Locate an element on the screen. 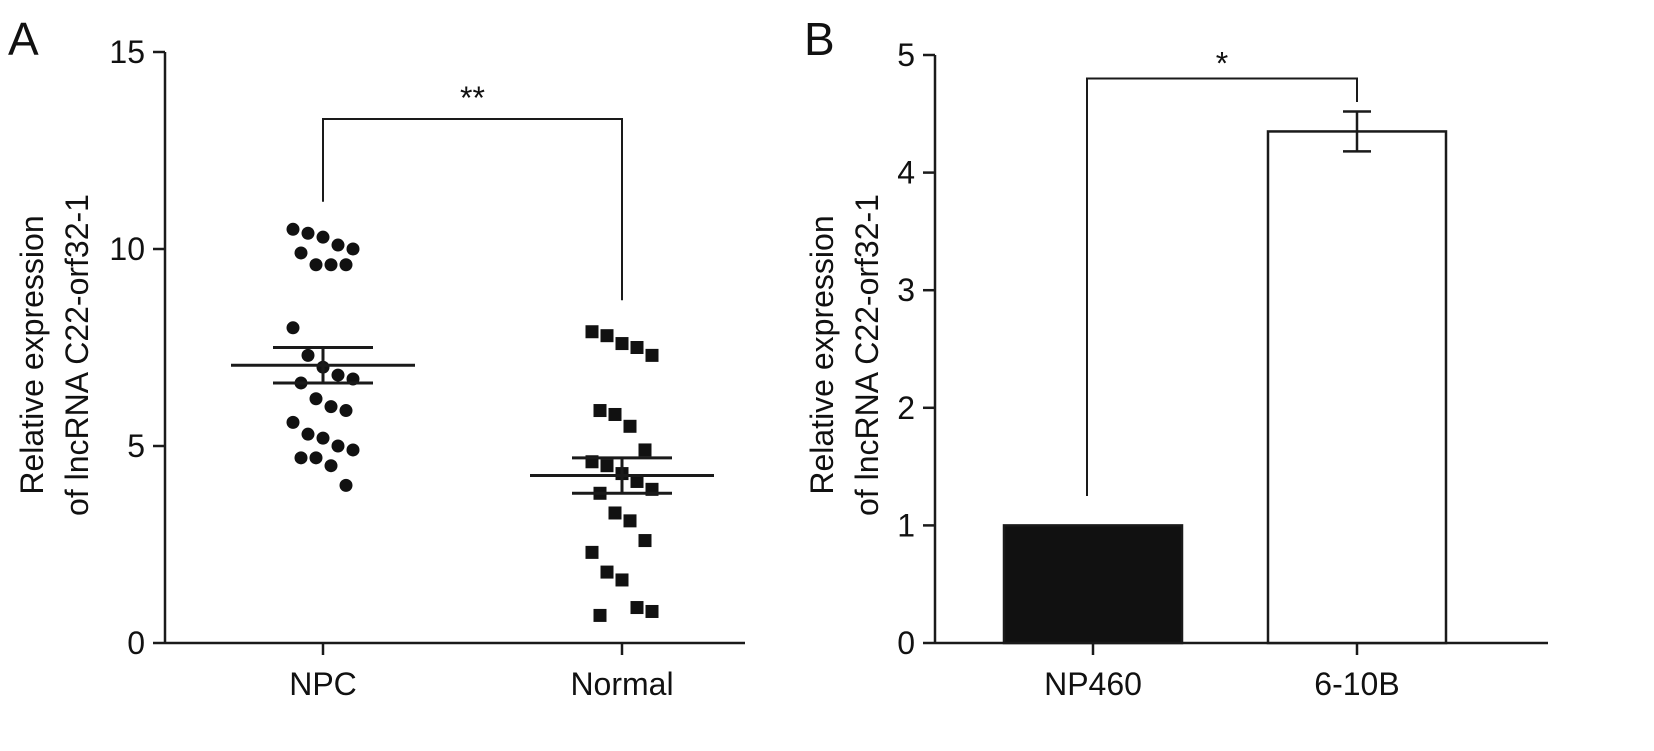  y-tick-label: 2 is located at coordinates (906, 408).